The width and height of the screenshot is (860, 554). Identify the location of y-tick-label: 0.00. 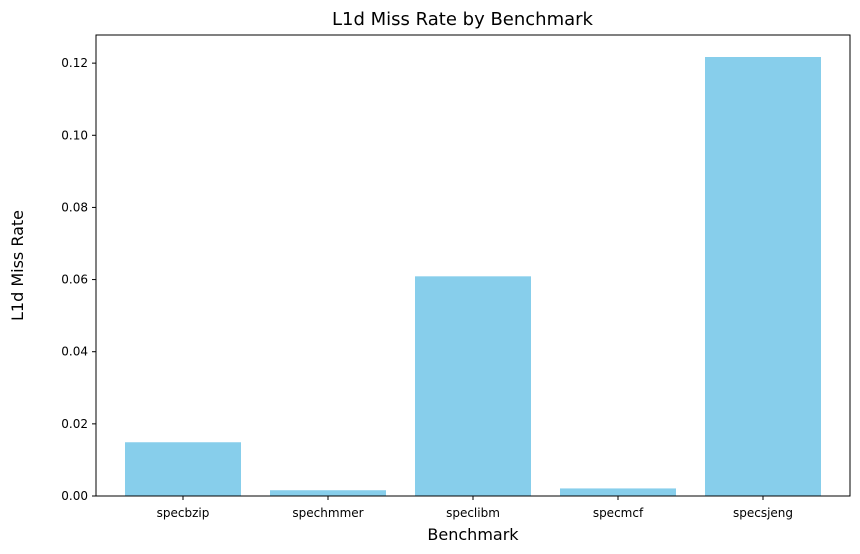
(74, 496).